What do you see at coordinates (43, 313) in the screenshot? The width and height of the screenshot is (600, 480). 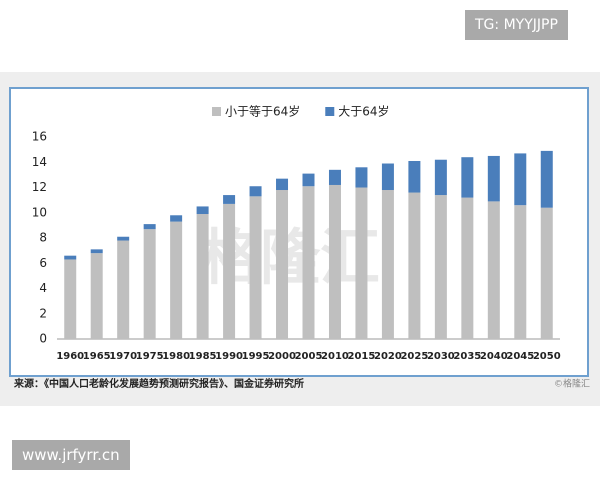 I see `y-tick-label: 2` at bounding box center [43, 313].